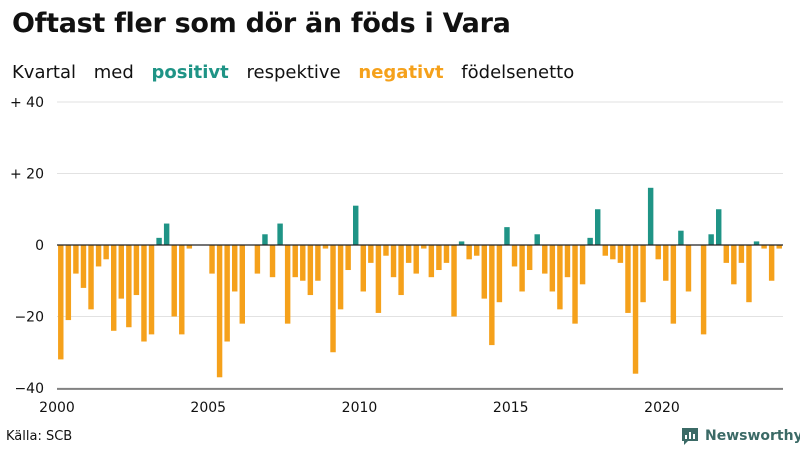 This screenshot has width=800, height=450. Describe the element at coordinates (39, 246) in the screenshot. I see `y-tick-label: 0` at that location.